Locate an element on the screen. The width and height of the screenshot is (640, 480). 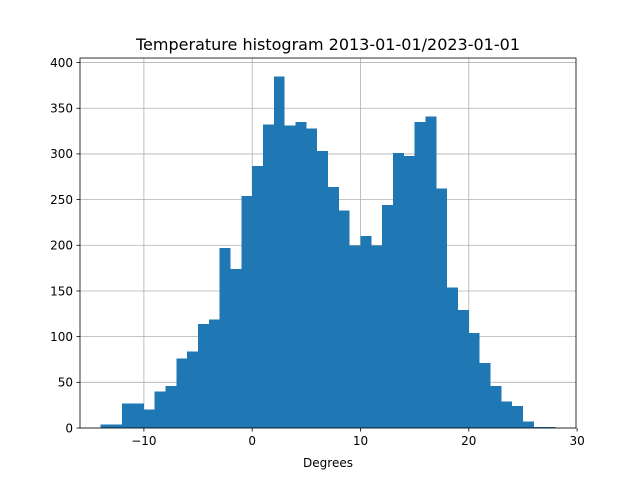
y-tick-label: 400 is located at coordinates (61, 63).